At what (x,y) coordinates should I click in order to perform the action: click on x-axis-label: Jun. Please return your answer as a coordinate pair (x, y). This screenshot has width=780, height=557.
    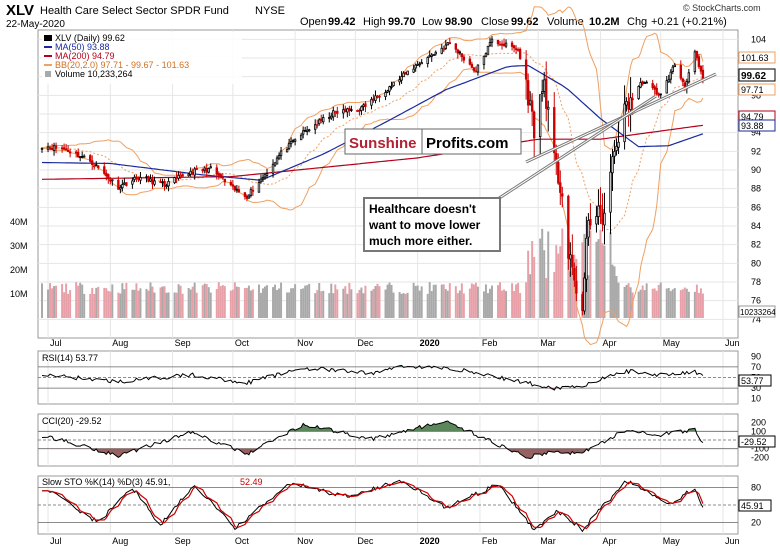
    Looking at the image, I should click on (732, 541).